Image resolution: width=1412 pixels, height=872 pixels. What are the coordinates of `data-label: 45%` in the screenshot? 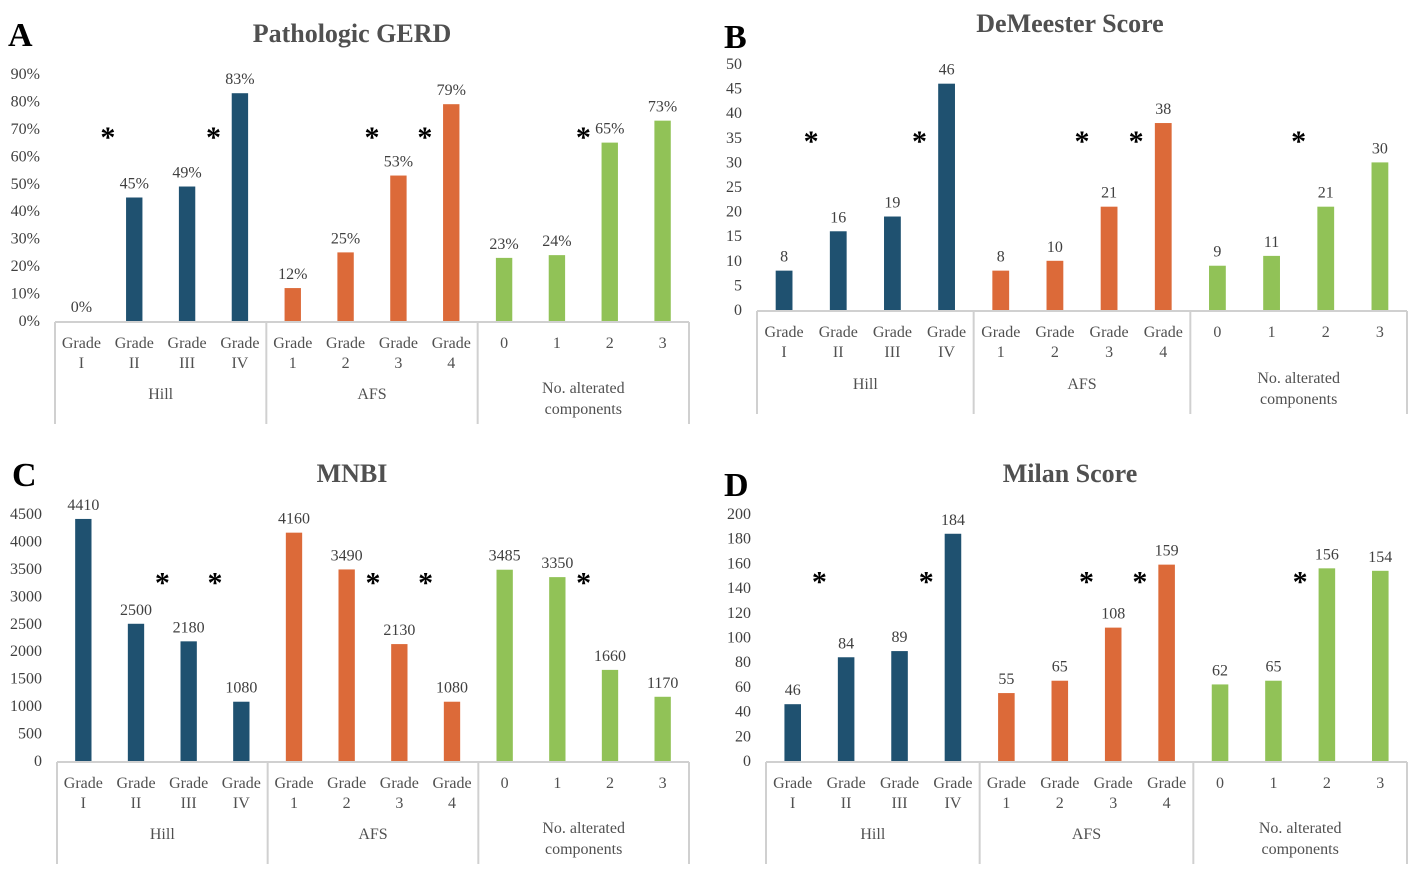 It's located at (134, 184).